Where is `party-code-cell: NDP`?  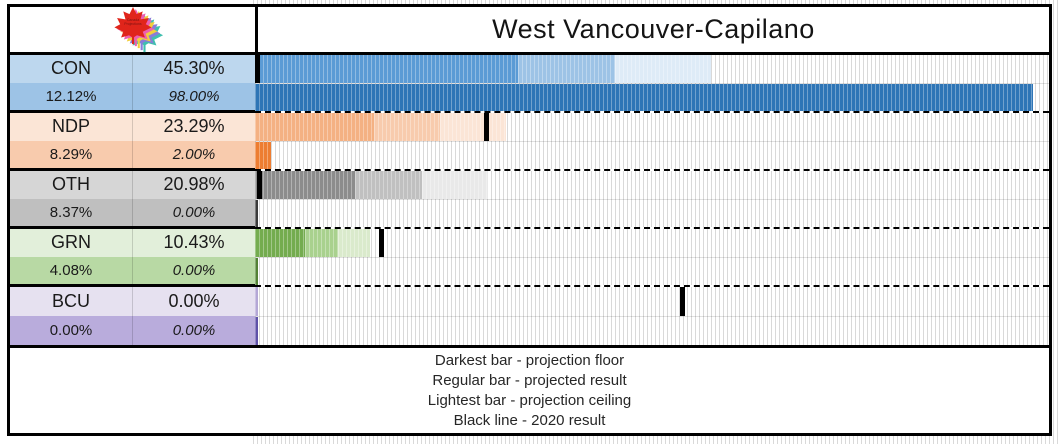 party-code-cell: NDP is located at coordinates (71, 127).